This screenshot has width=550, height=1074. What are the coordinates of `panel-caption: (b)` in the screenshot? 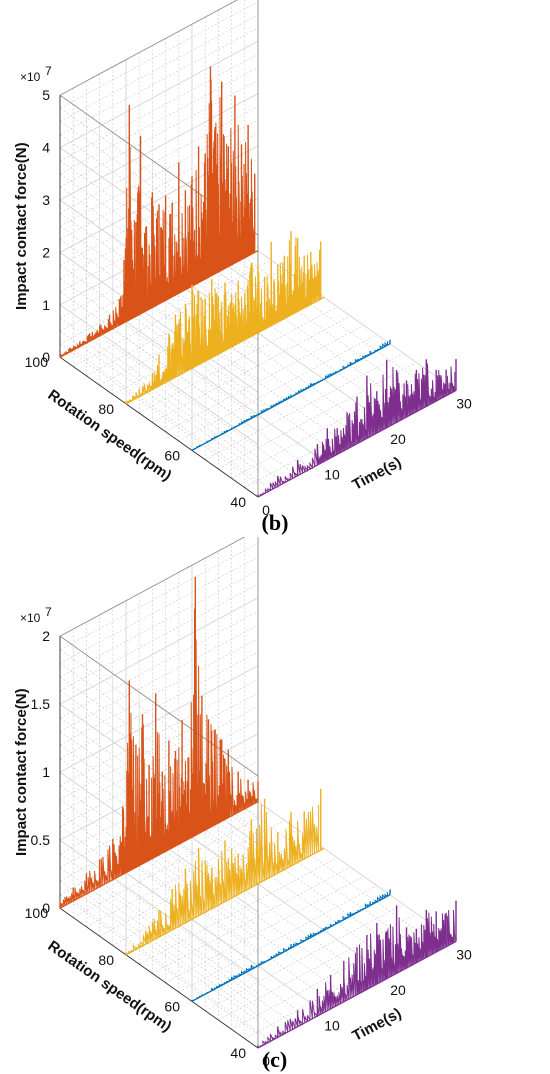 It's located at (275, 522).